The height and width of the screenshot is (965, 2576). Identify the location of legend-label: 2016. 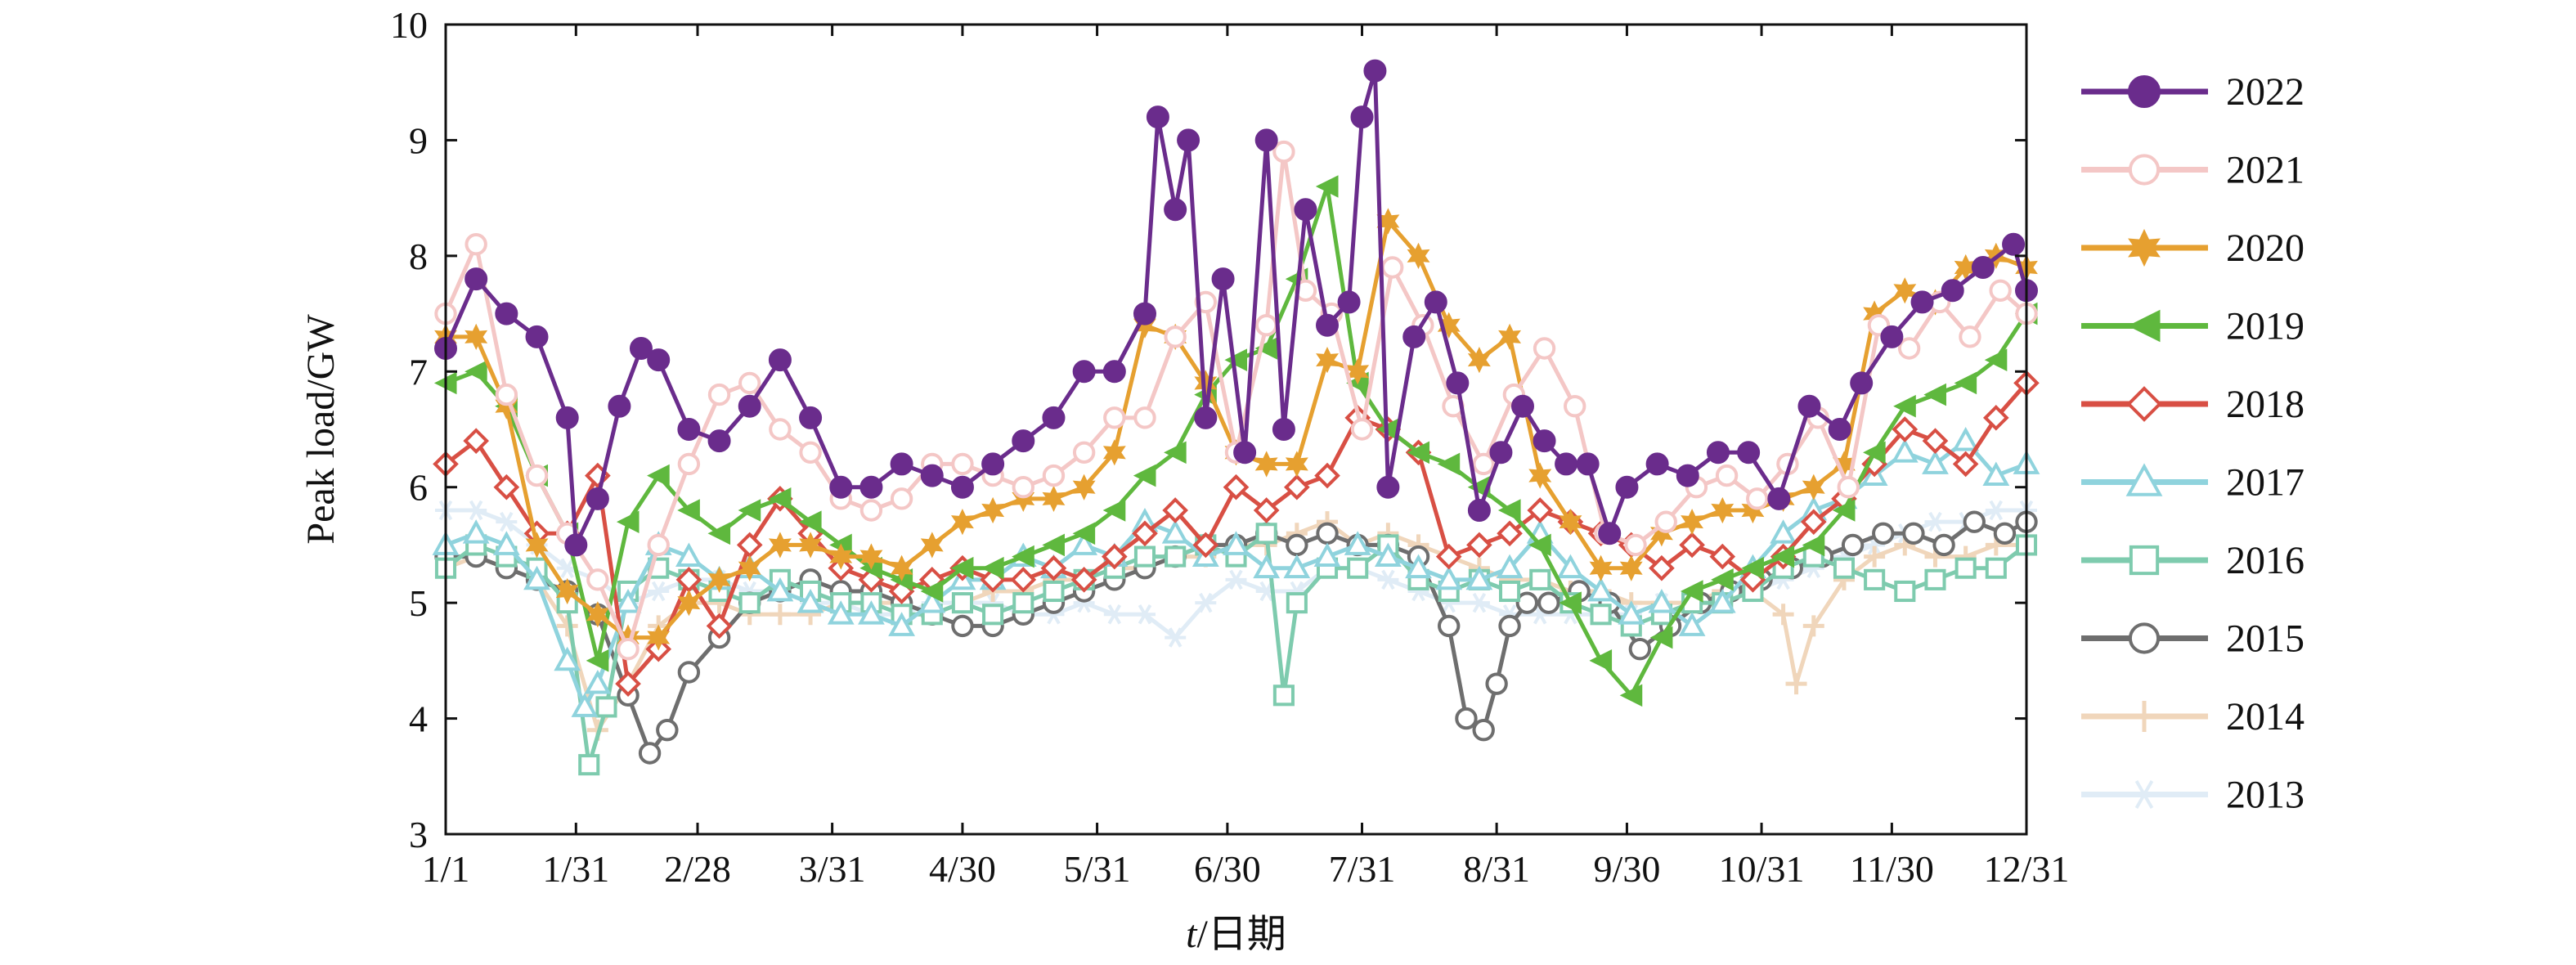
(2265, 560).